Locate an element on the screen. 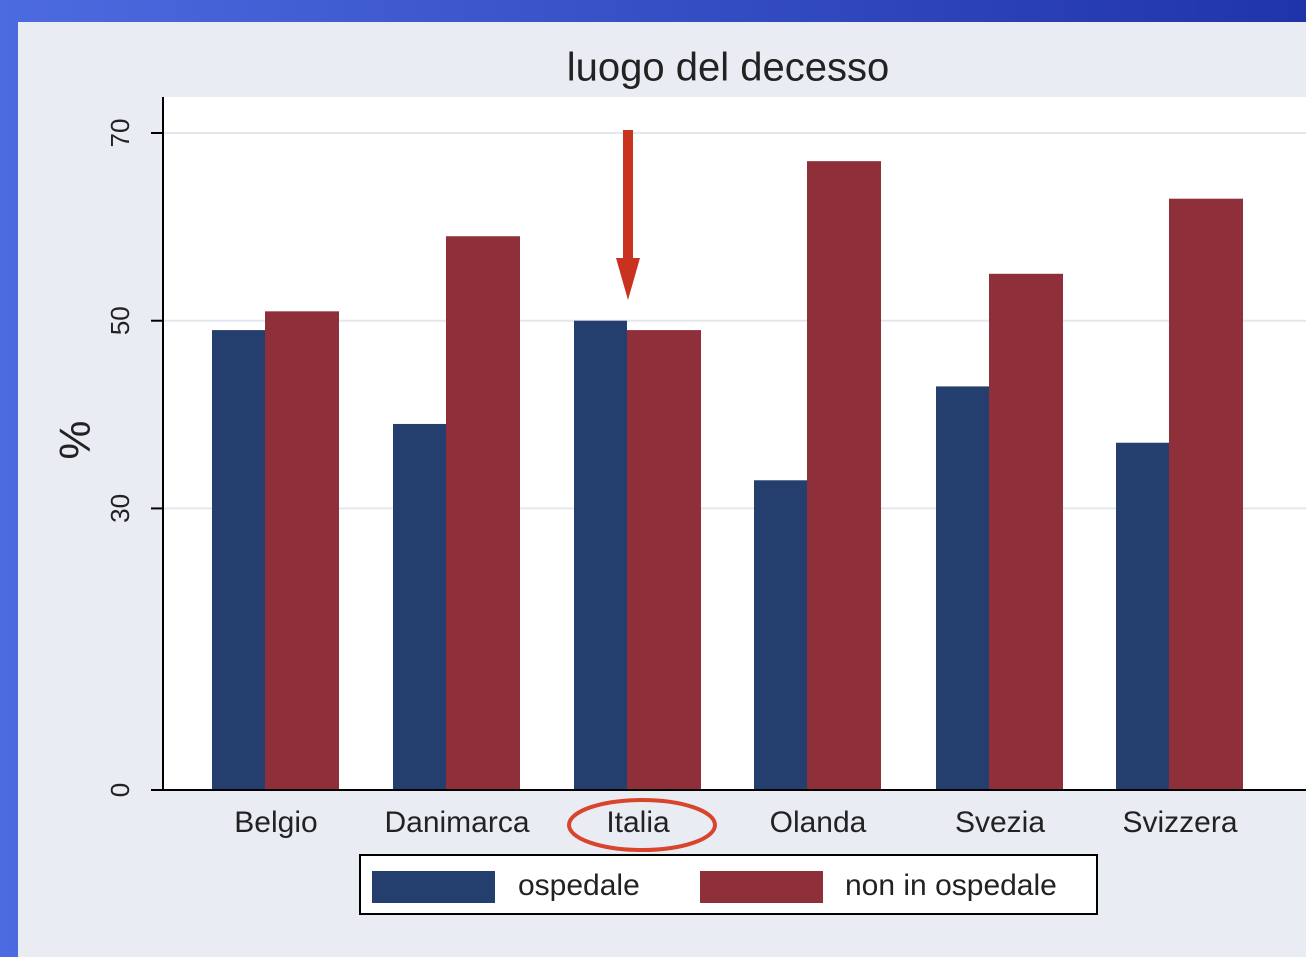  y-axis-label: % is located at coordinates (75, 439).